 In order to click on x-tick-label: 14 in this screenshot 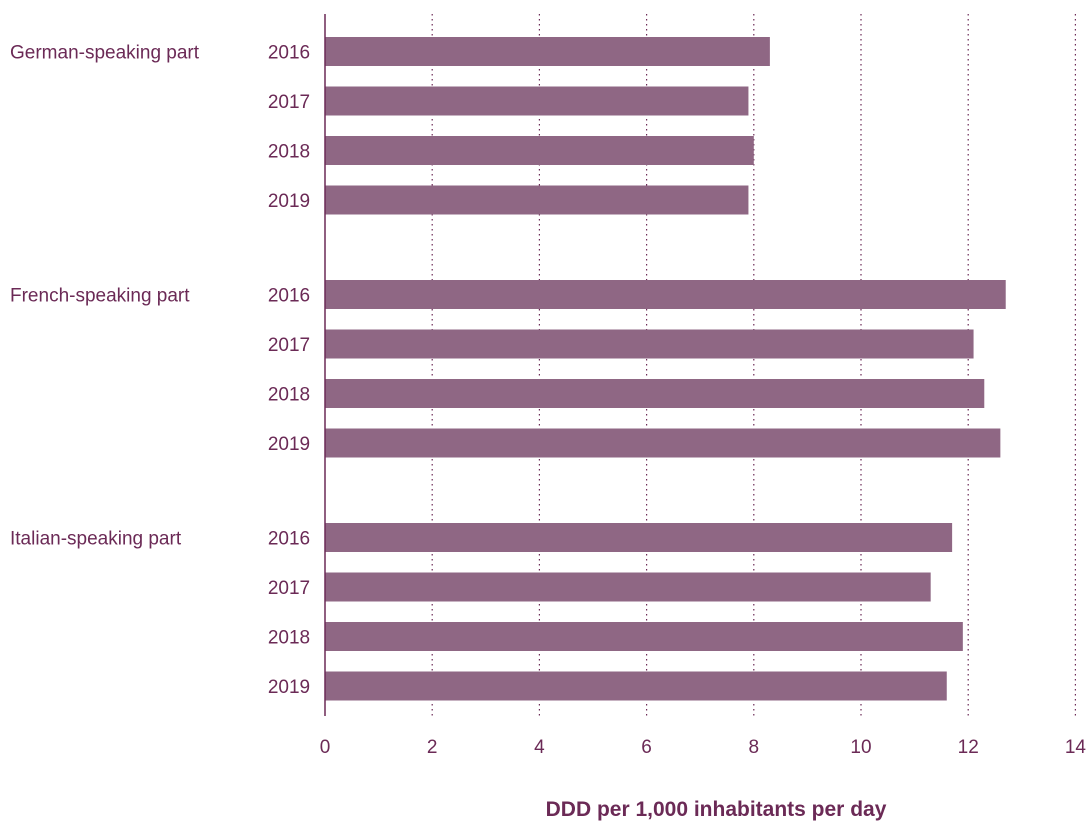, I will do `click(1076, 747)`.